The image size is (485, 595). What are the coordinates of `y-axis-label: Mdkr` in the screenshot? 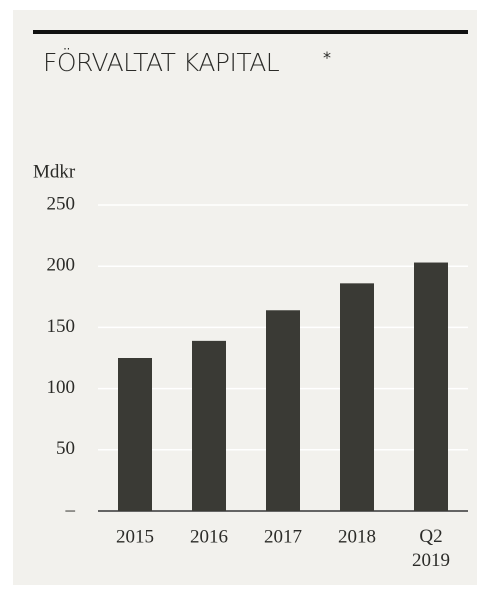 It's located at (54, 171).